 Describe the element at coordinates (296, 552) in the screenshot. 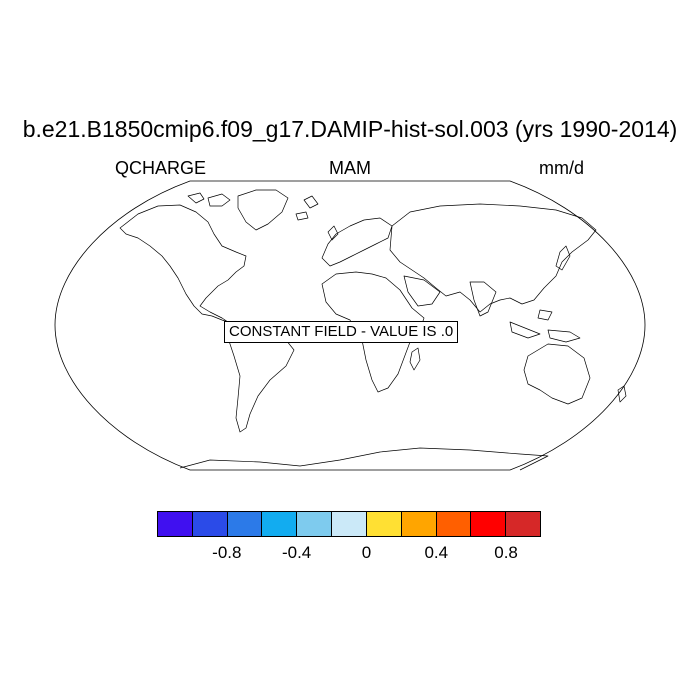

I see `colorbar-tick-label: -0.4` at that location.